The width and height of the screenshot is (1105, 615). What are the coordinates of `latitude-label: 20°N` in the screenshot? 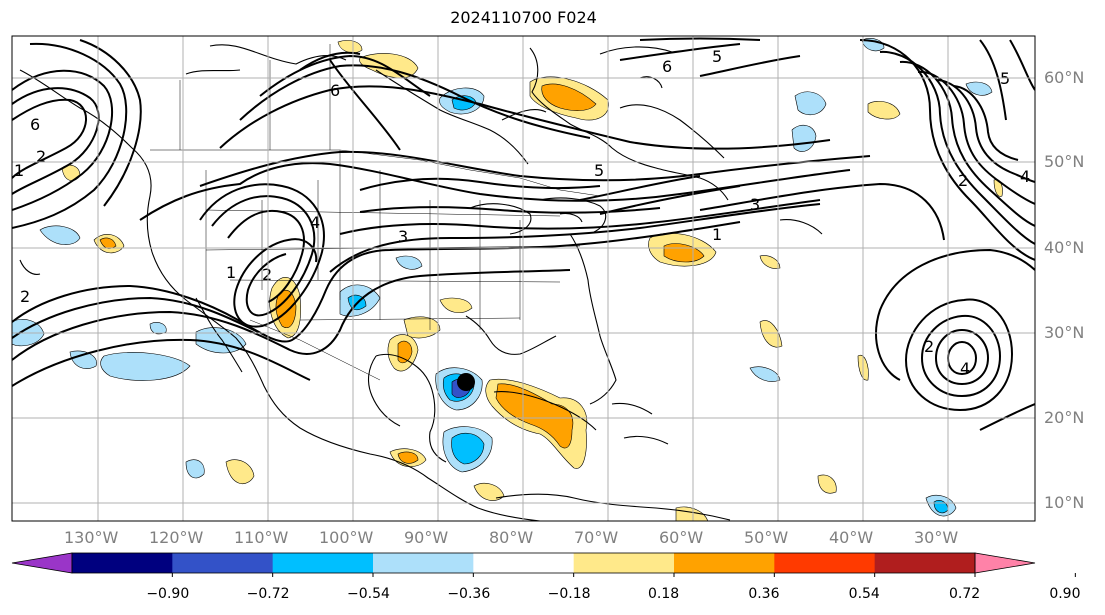 It's located at (1064, 417).